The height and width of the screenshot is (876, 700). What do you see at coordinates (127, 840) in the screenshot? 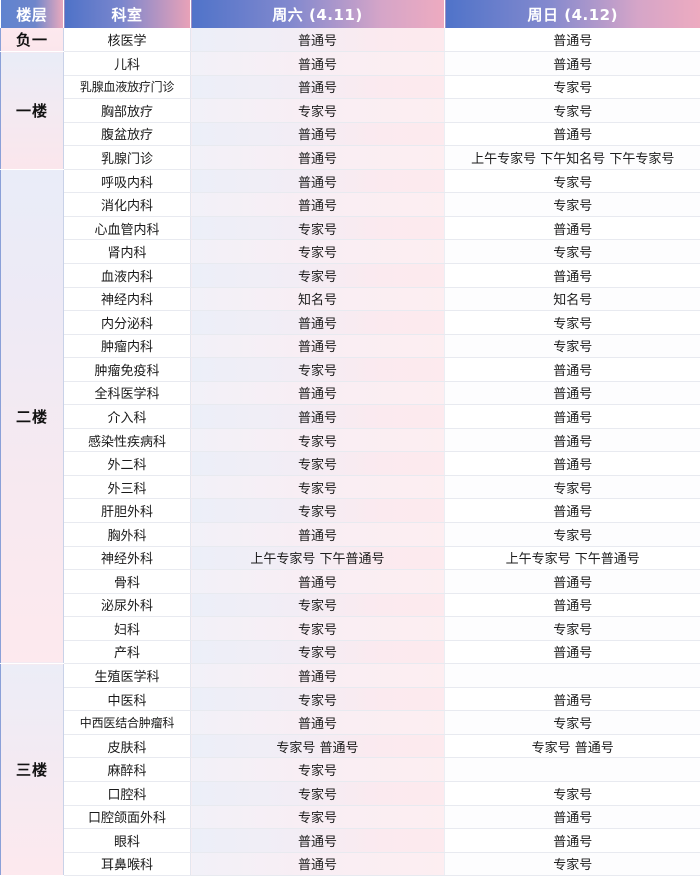
I see `department-name: 眼科` at bounding box center [127, 840].